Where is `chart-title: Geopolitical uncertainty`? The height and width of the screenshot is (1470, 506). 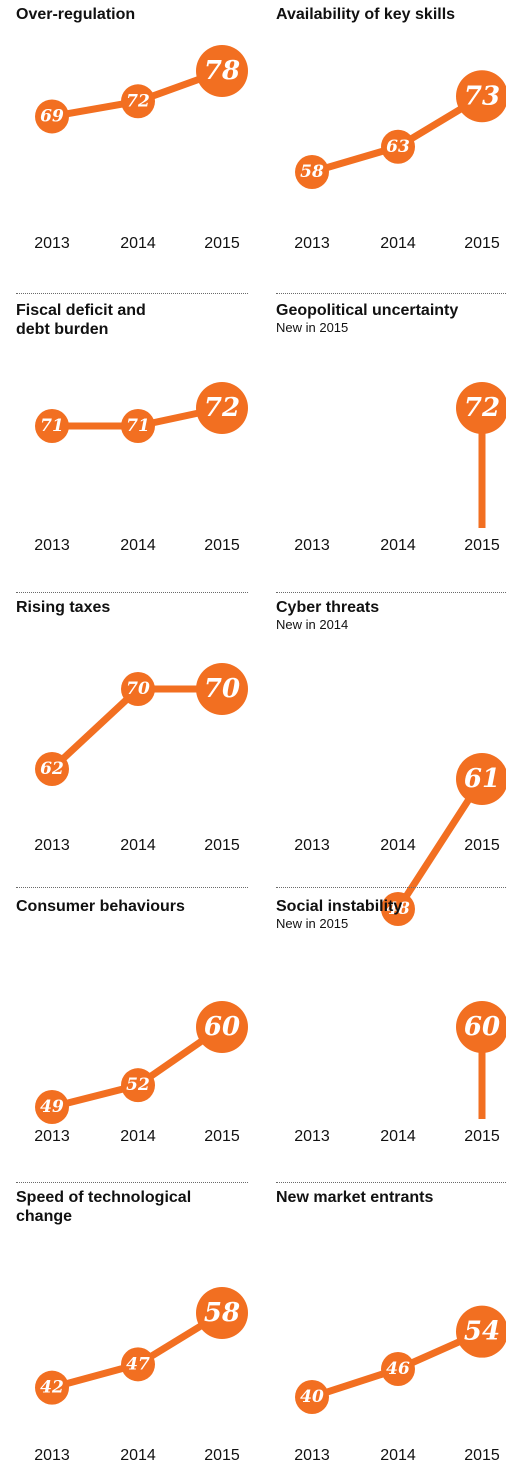 chart-title: Geopolitical uncertainty is located at coordinates (367, 310).